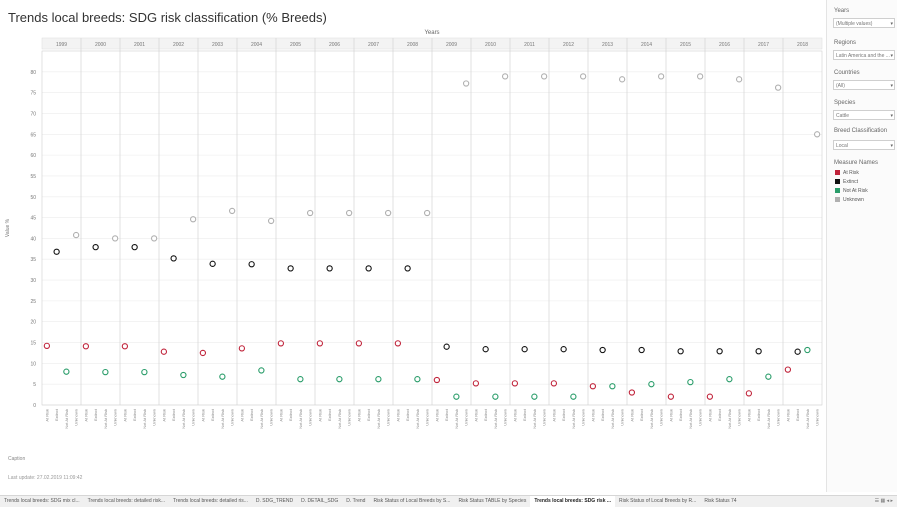 Image resolution: width=897 pixels, height=507 pixels. Describe the element at coordinates (864, 115) in the screenshot. I see `species-filter-dropdown: Cattle ▾` at that location.